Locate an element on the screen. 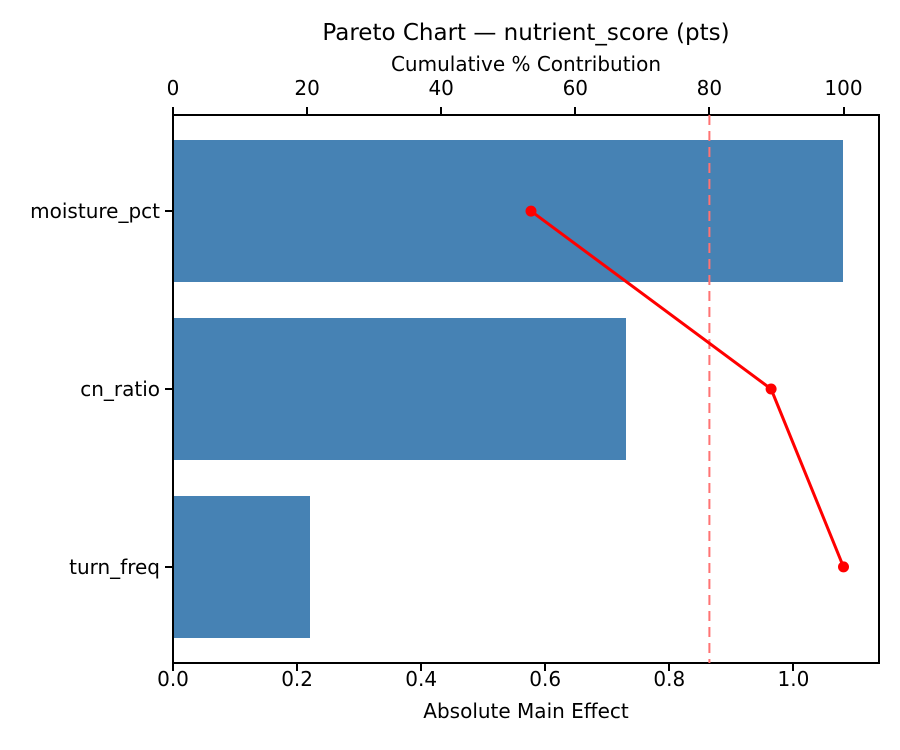 Image resolution: width=900 pixels, height=750 pixels. bar-turn_freq is located at coordinates (241, 567).